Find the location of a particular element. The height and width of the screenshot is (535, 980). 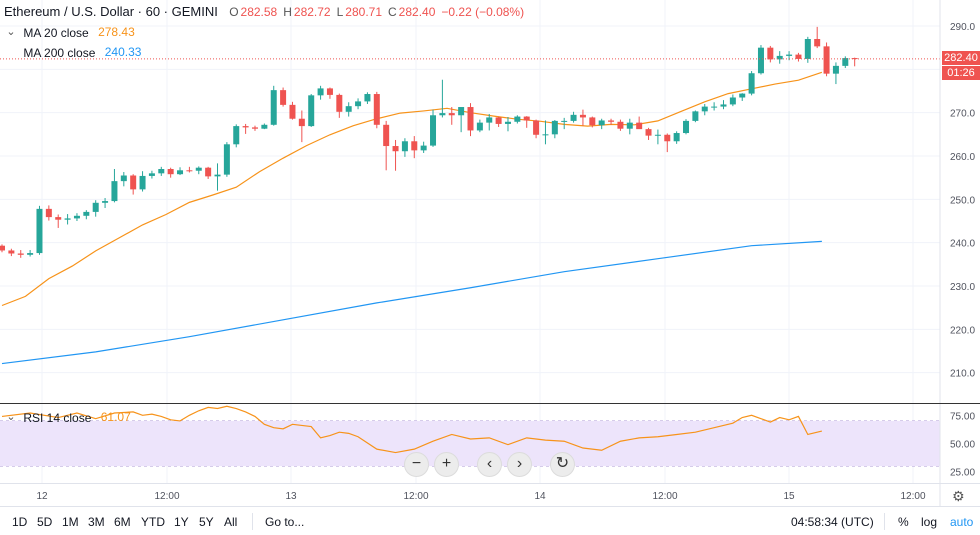

countdown-tag: 01:26 is located at coordinates (961, 72).